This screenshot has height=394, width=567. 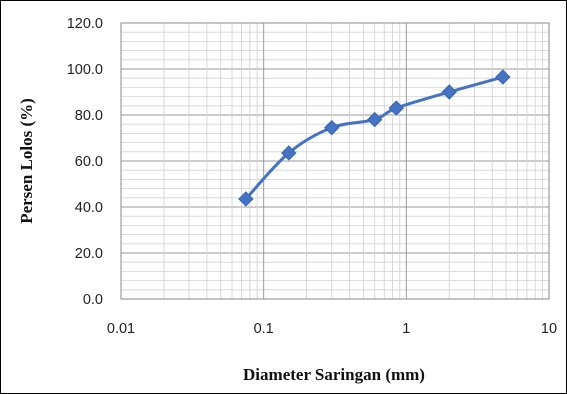 I want to click on y-tick-labels: 0.0 20.0 40.0 60.0 80.0 100.0 120.0, so click(x=85, y=162).